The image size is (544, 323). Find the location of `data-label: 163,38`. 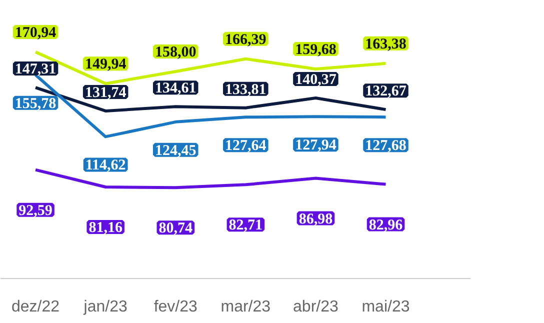

data-label: 163,38 is located at coordinates (385, 44).